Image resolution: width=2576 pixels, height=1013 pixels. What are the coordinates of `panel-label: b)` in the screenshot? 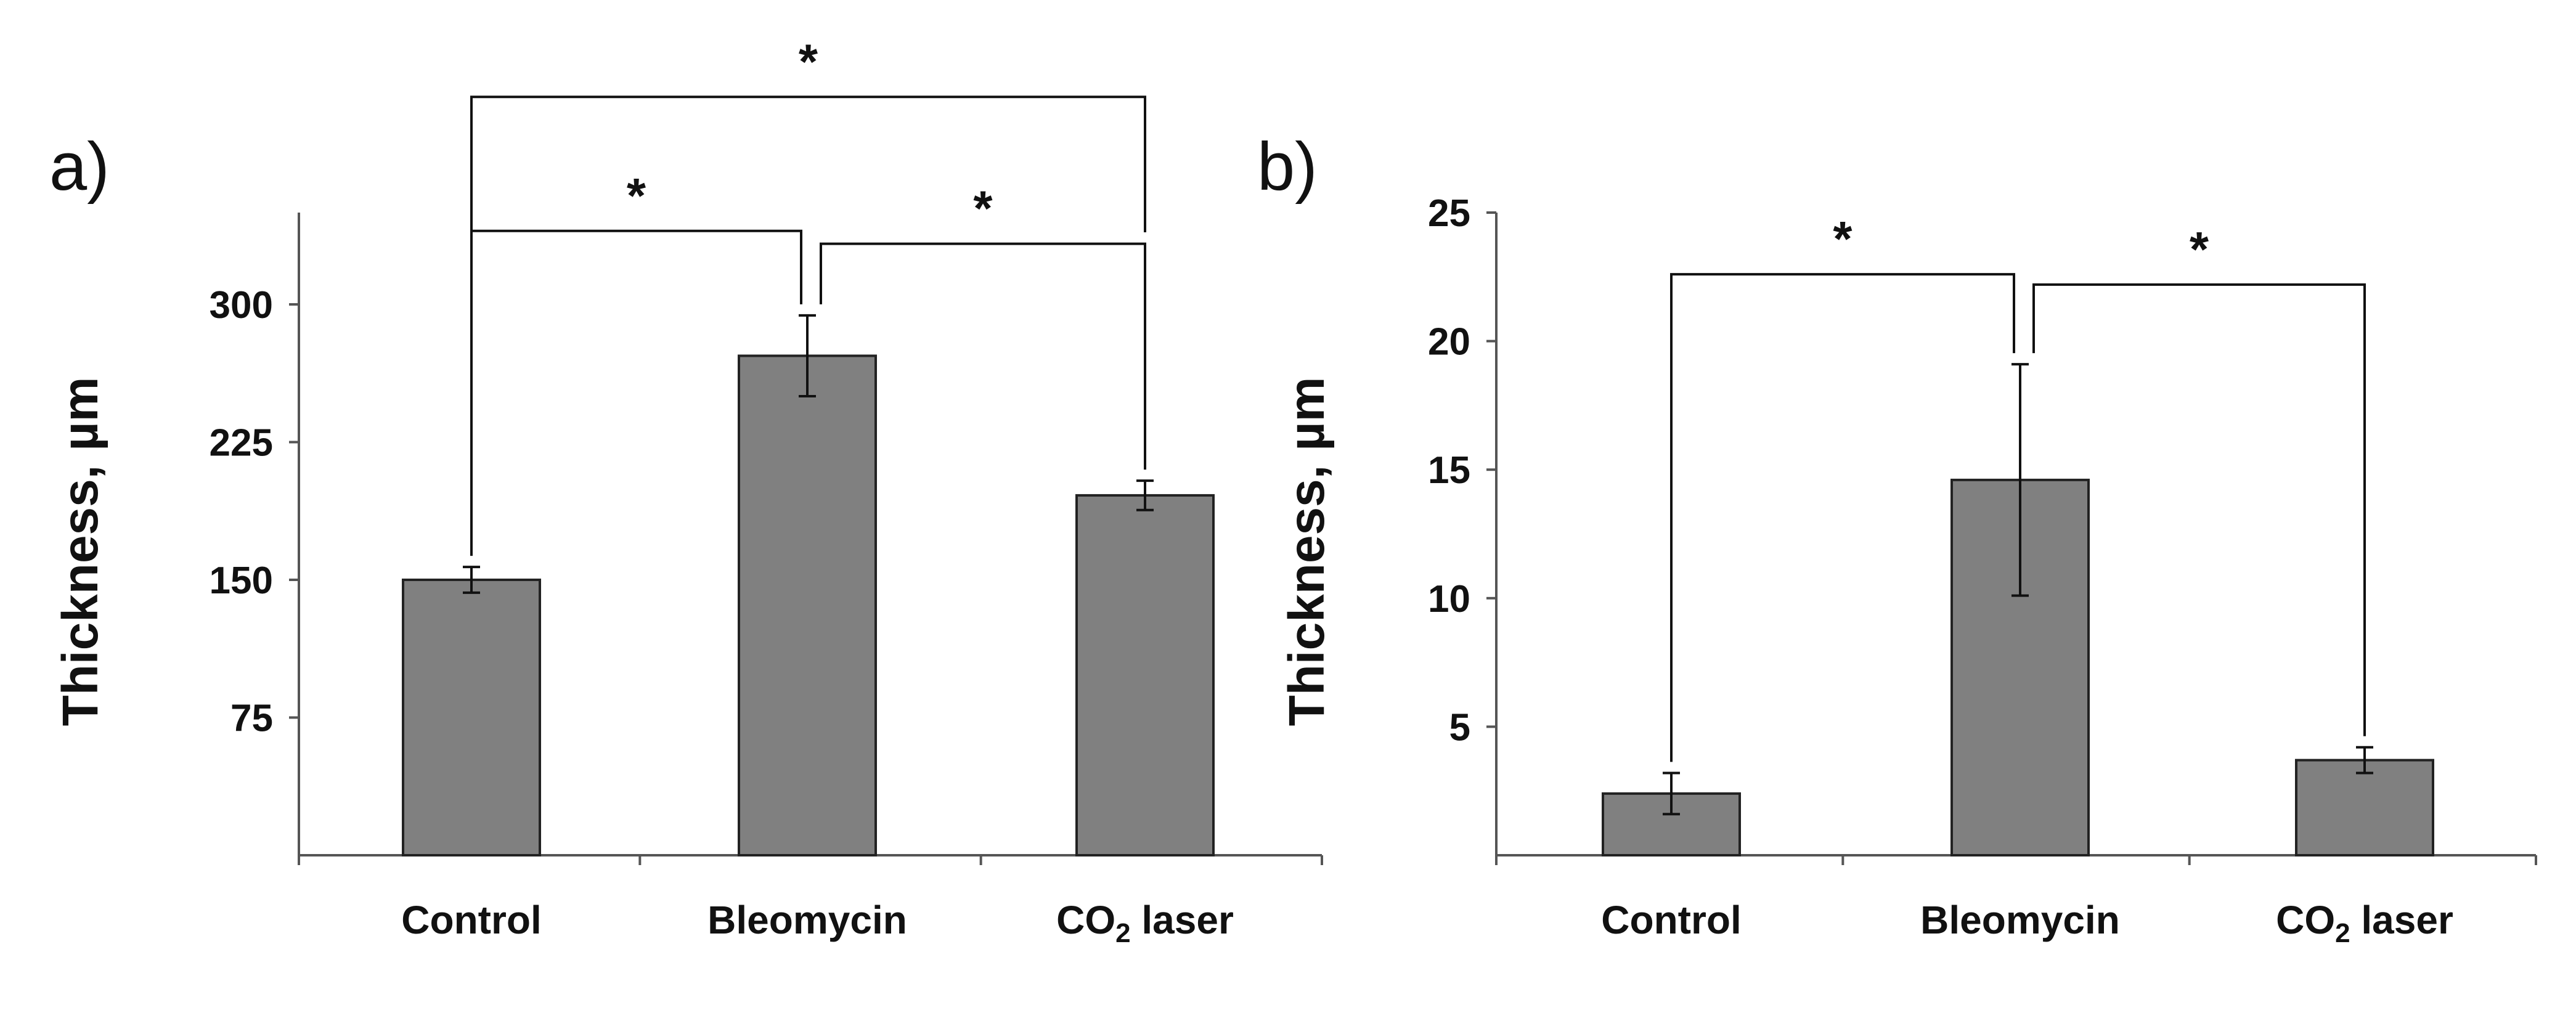 It's located at (1287, 167).